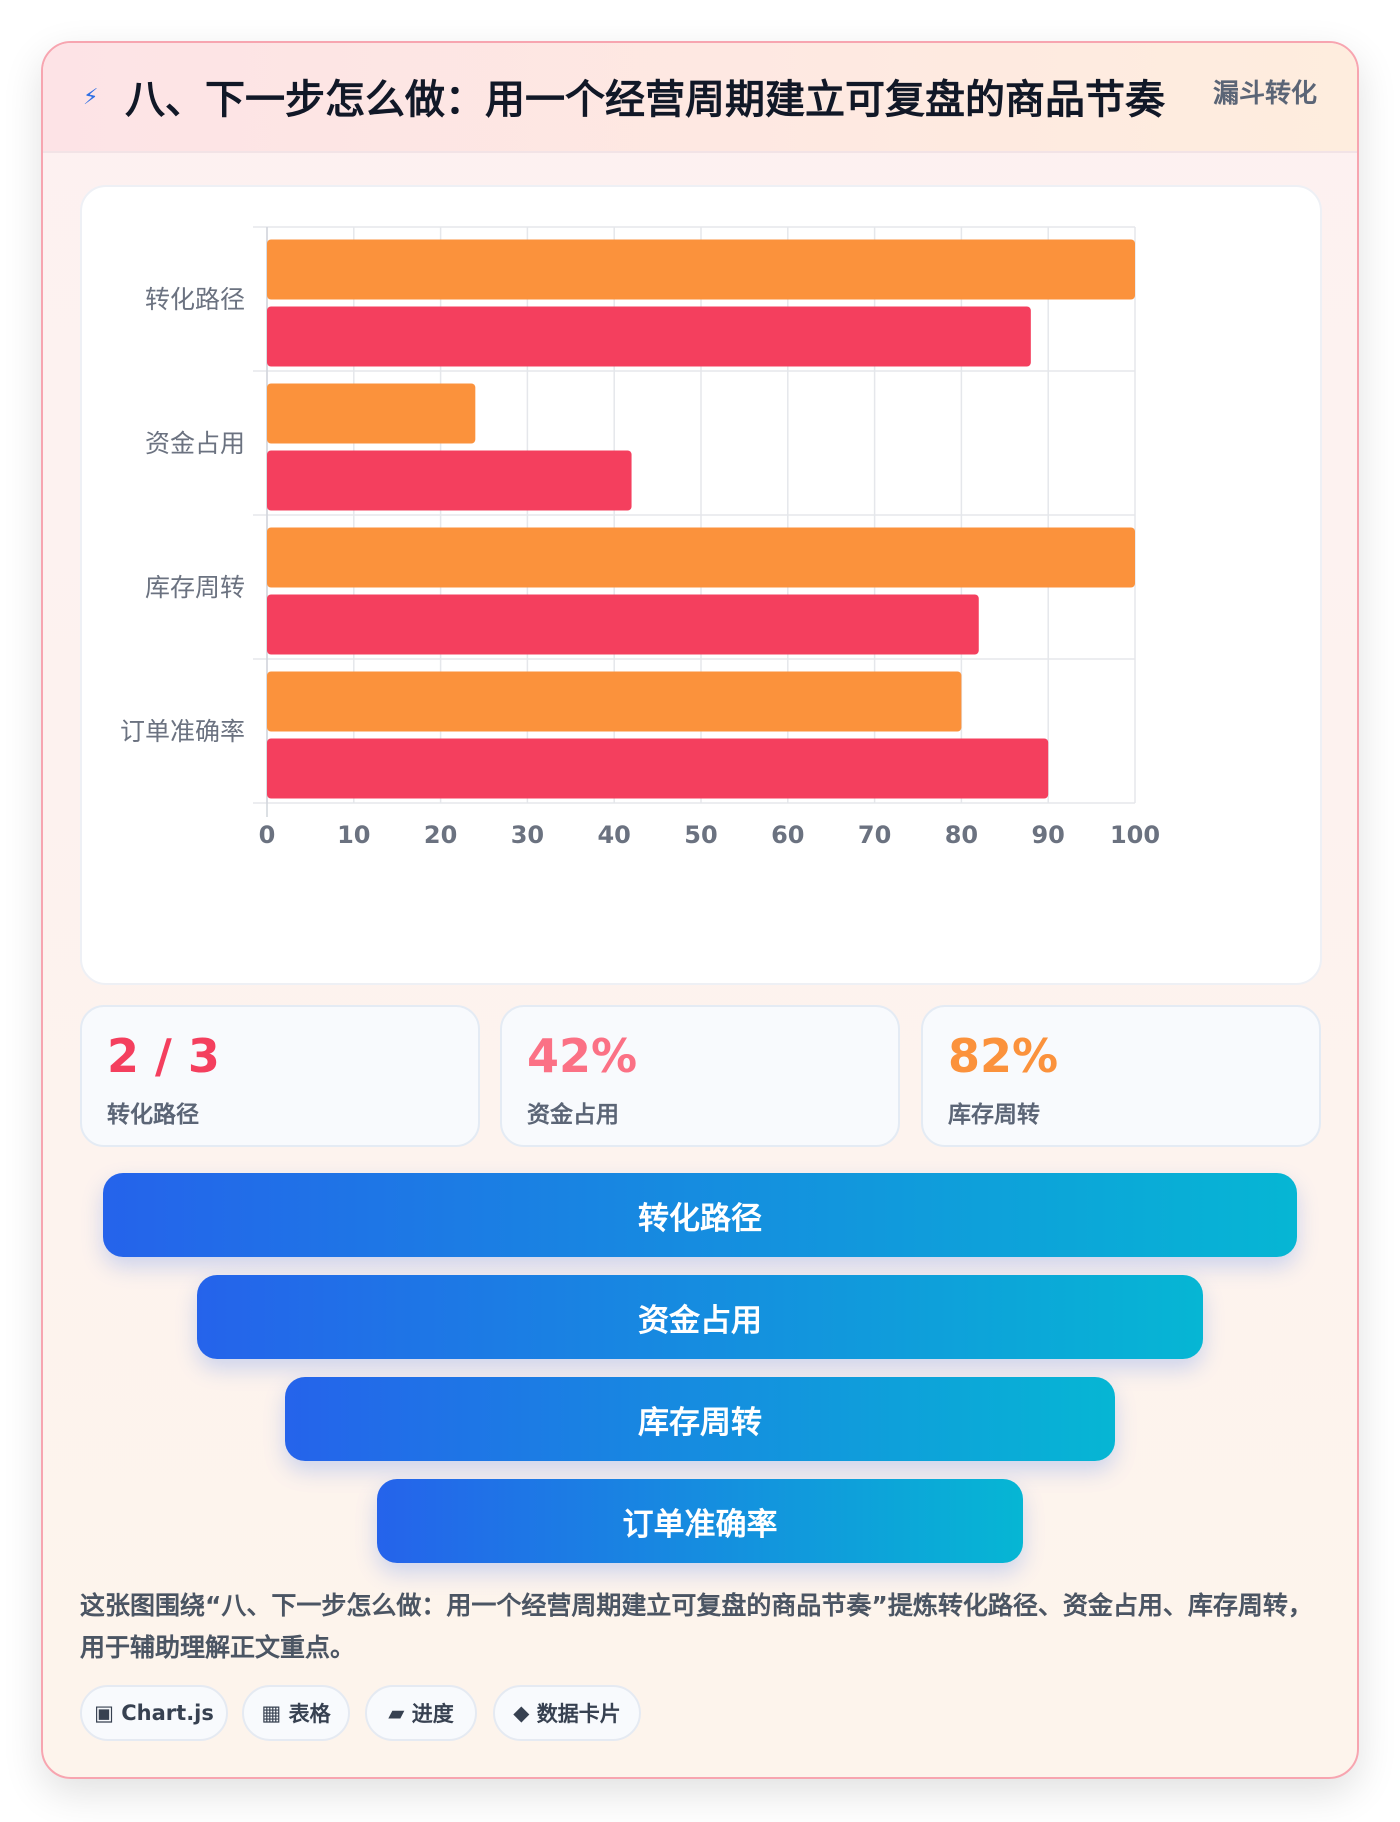 Image resolution: width=1400 pixels, height=1822 pixels. Describe the element at coordinates (195, 587) in the screenshot. I see `y-tick-label: 库存周转` at that location.